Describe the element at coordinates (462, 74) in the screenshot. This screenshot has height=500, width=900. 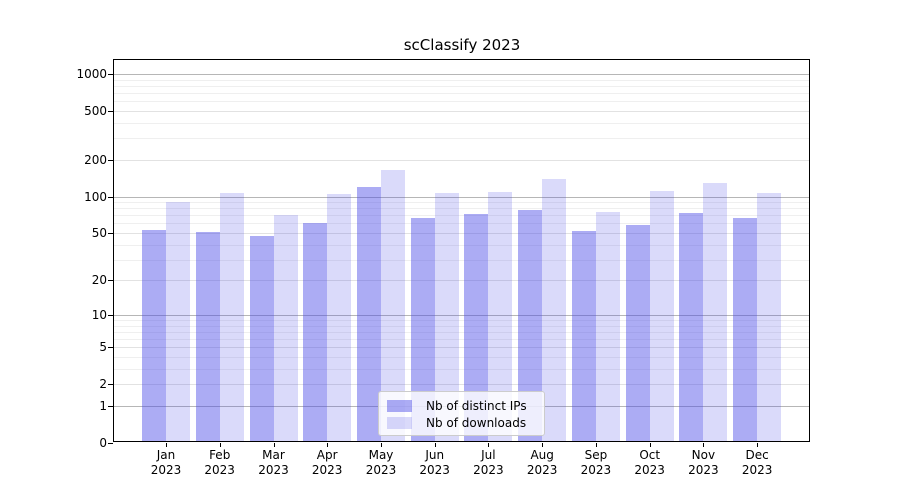
I see `gridline-y1000` at that location.